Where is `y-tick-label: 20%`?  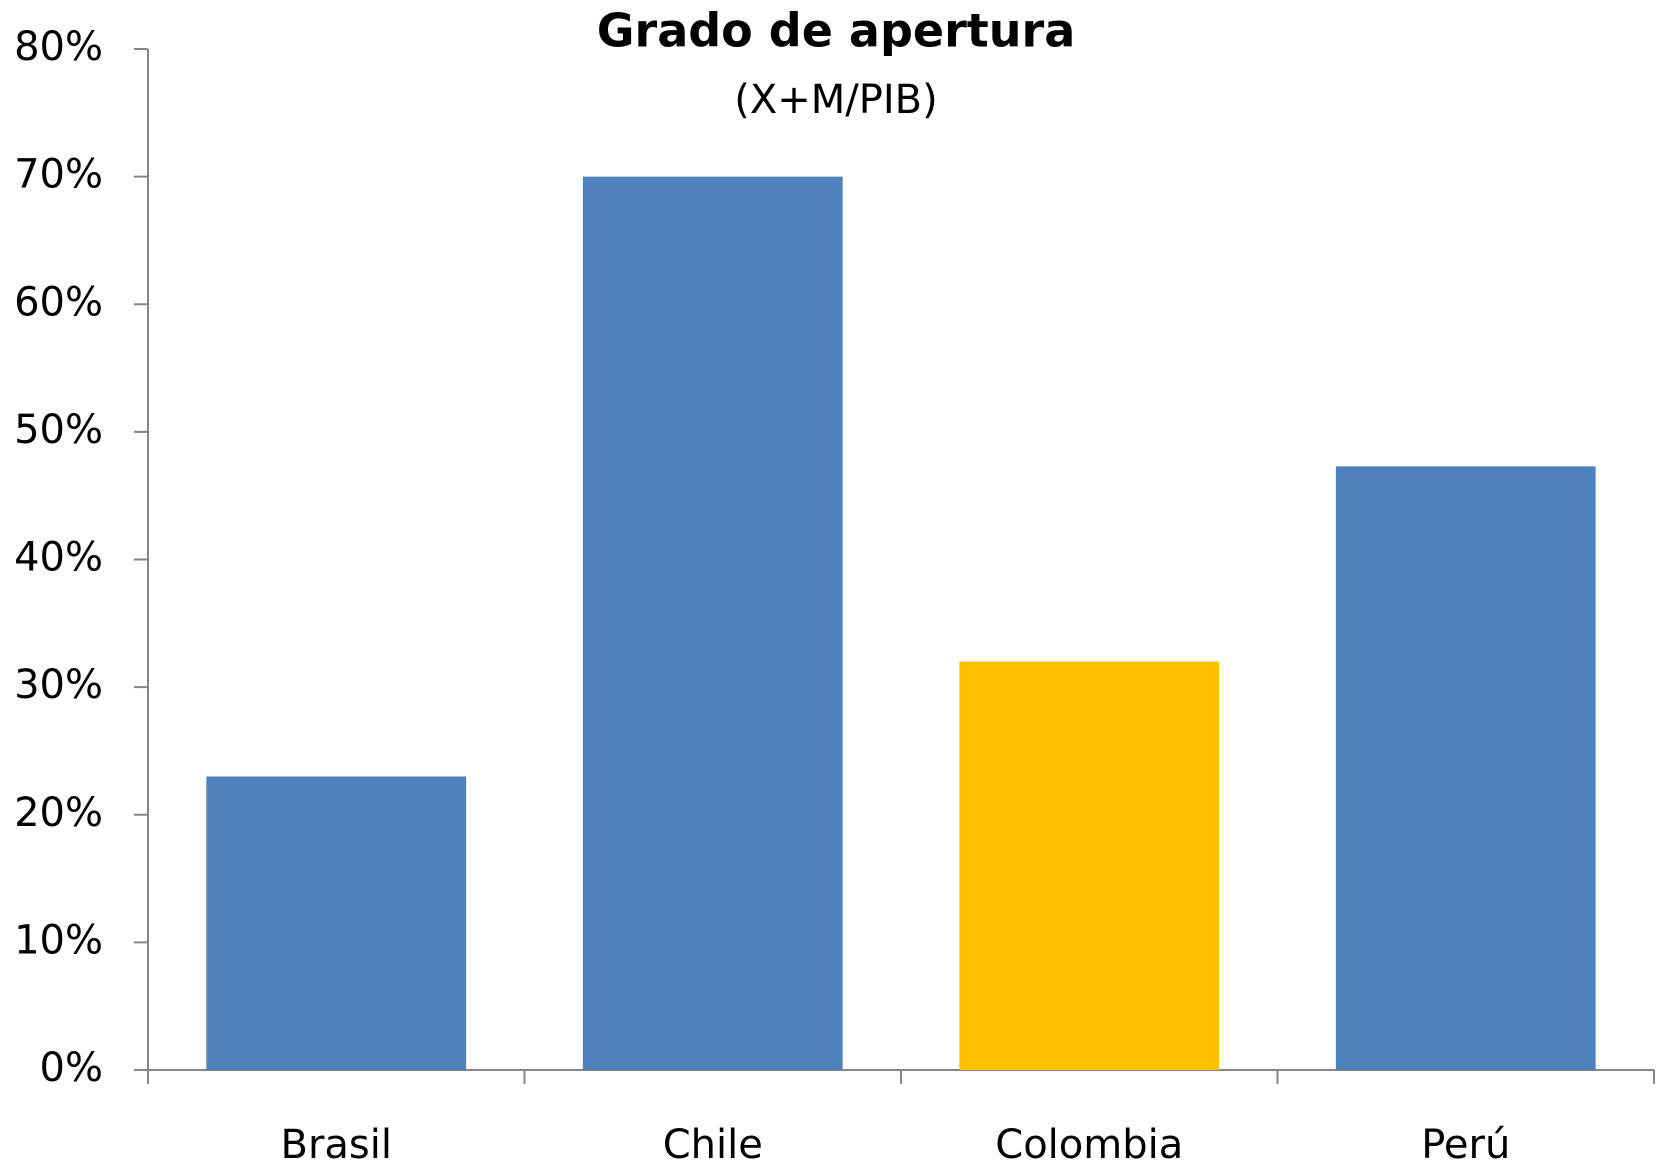 y-tick-label: 20% is located at coordinates (58, 813).